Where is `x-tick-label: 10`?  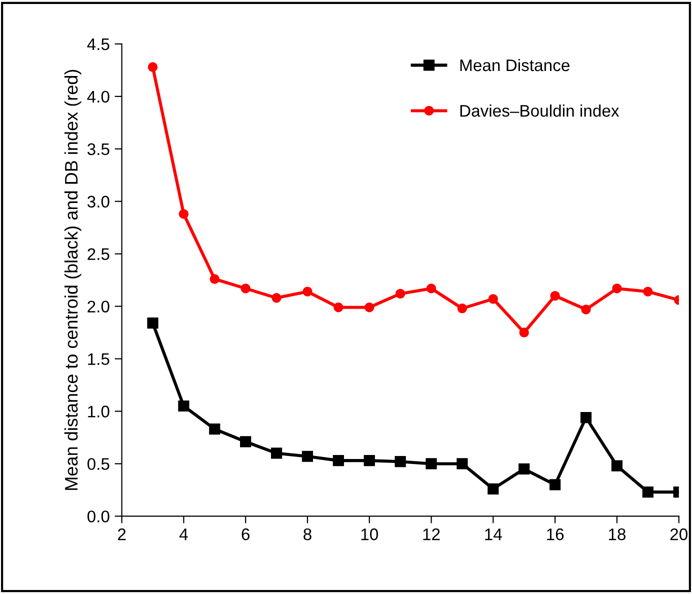
x-tick-label: 10 is located at coordinates (369, 534).